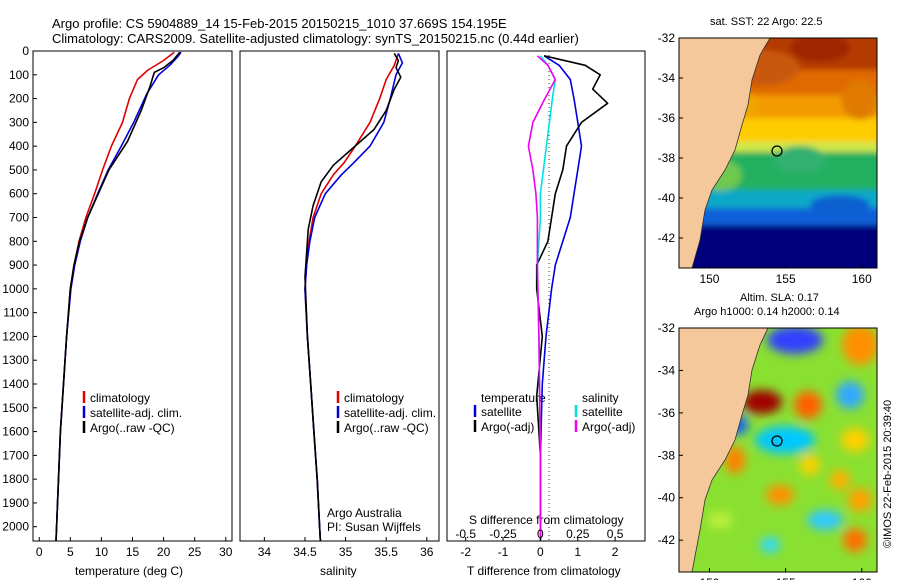  I want to click on depth-tick-label: 400, so click(19, 146).